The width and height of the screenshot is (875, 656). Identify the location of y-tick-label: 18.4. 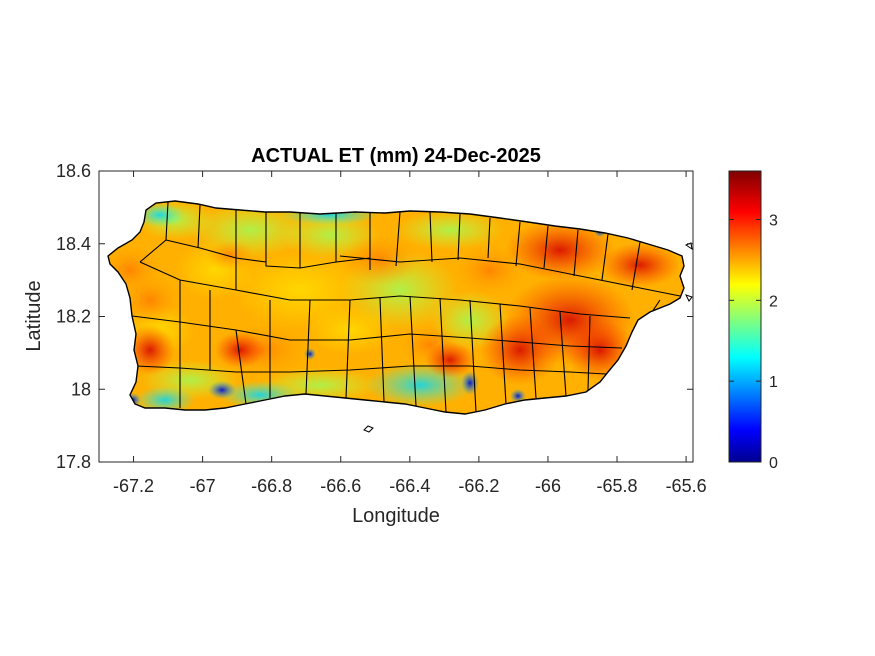
(73, 244).